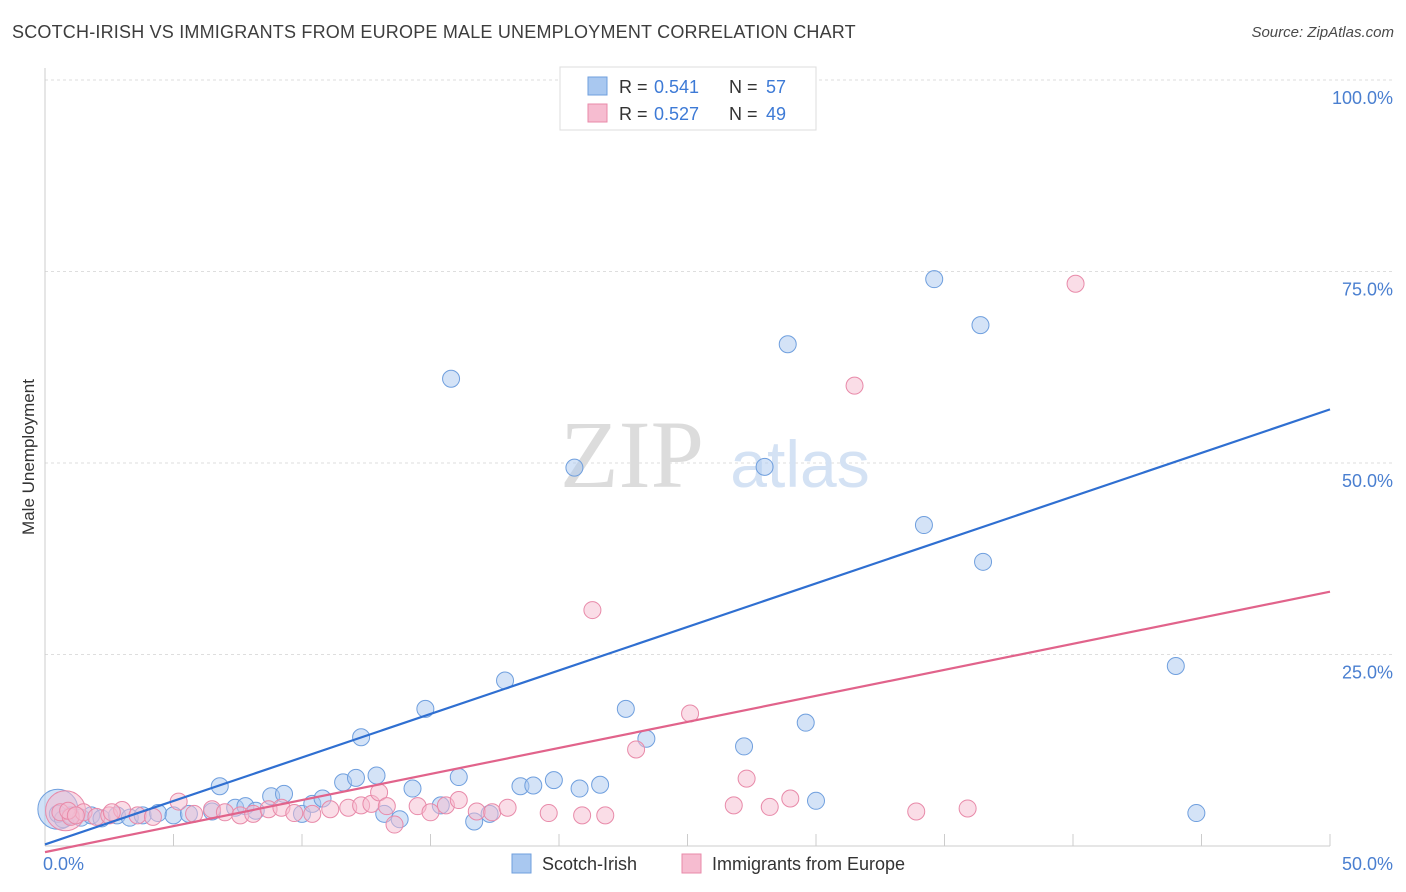  Describe the element at coordinates (691, 863) in the screenshot. I see `bottom-legend-swatch-immigrants` at that location.